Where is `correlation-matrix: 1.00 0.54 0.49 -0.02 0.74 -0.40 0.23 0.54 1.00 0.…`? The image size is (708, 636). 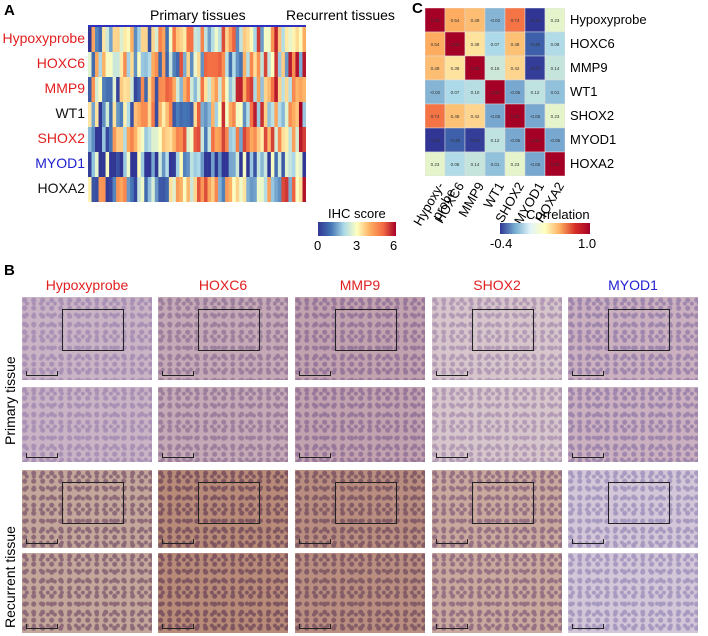
correlation-matrix: 1.00 0.54 0.49 -0.02 0.74 -0.40 0.23 0.54 1.00 0.… is located at coordinates (495, 92).